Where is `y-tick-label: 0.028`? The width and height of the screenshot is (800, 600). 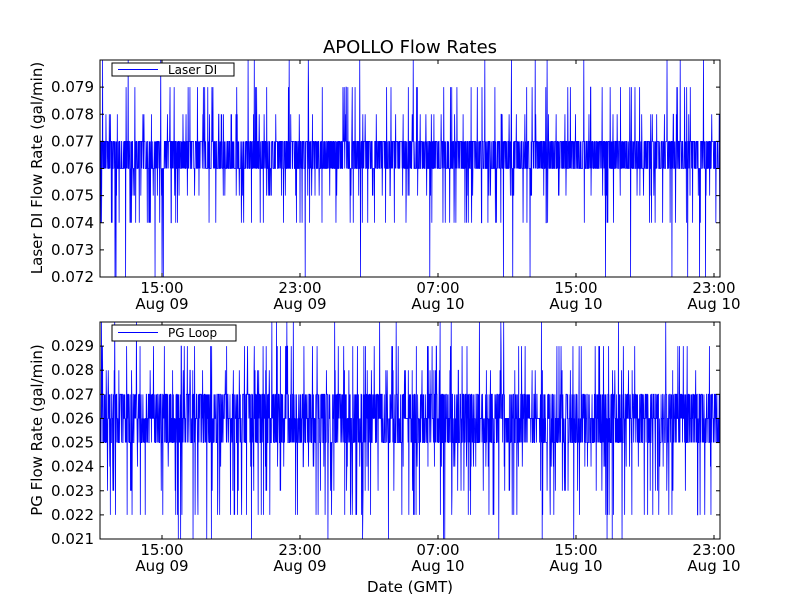
y-tick-label: 0.028 is located at coordinates (72, 370).